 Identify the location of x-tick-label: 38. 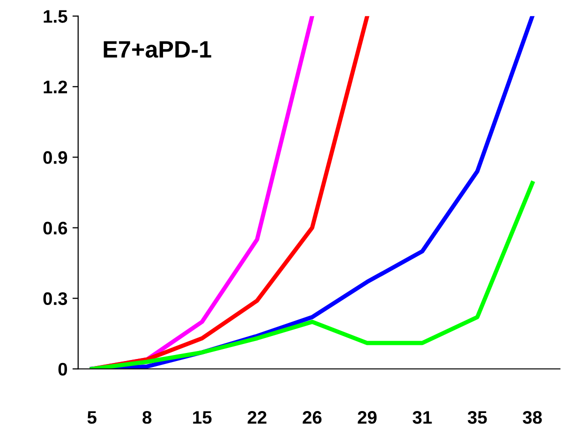
(532, 417).